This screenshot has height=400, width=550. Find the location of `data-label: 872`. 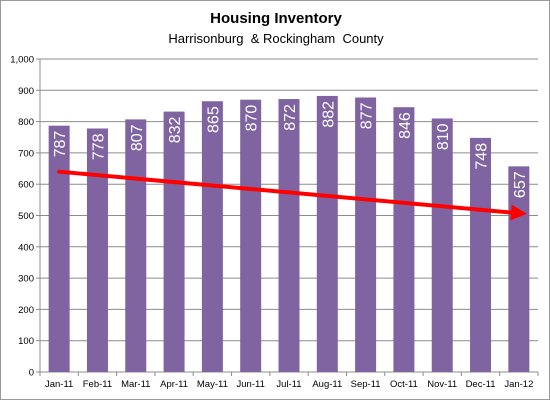

data-label: 872 is located at coordinates (290, 117).